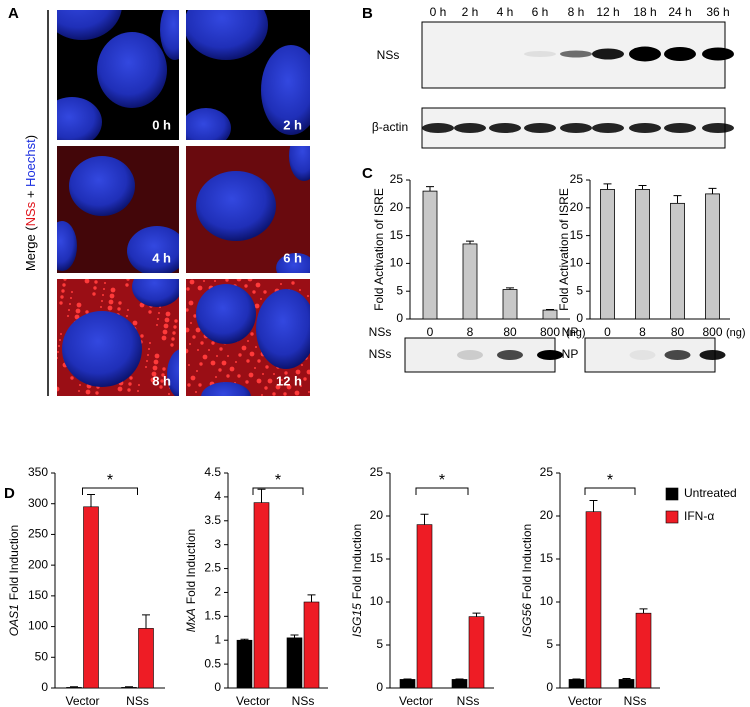 The height and width of the screenshot is (707, 750). I want to click on x-tick-label: 800, so click(550, 332).